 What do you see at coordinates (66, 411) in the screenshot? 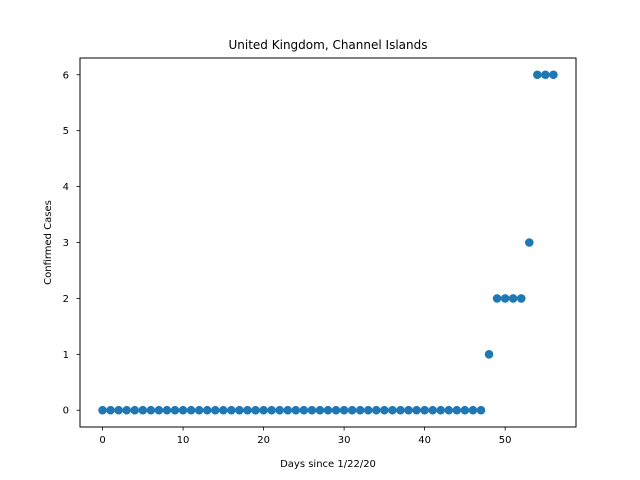
I see `y-tick-label: 0` at bounding box center [66, 411].